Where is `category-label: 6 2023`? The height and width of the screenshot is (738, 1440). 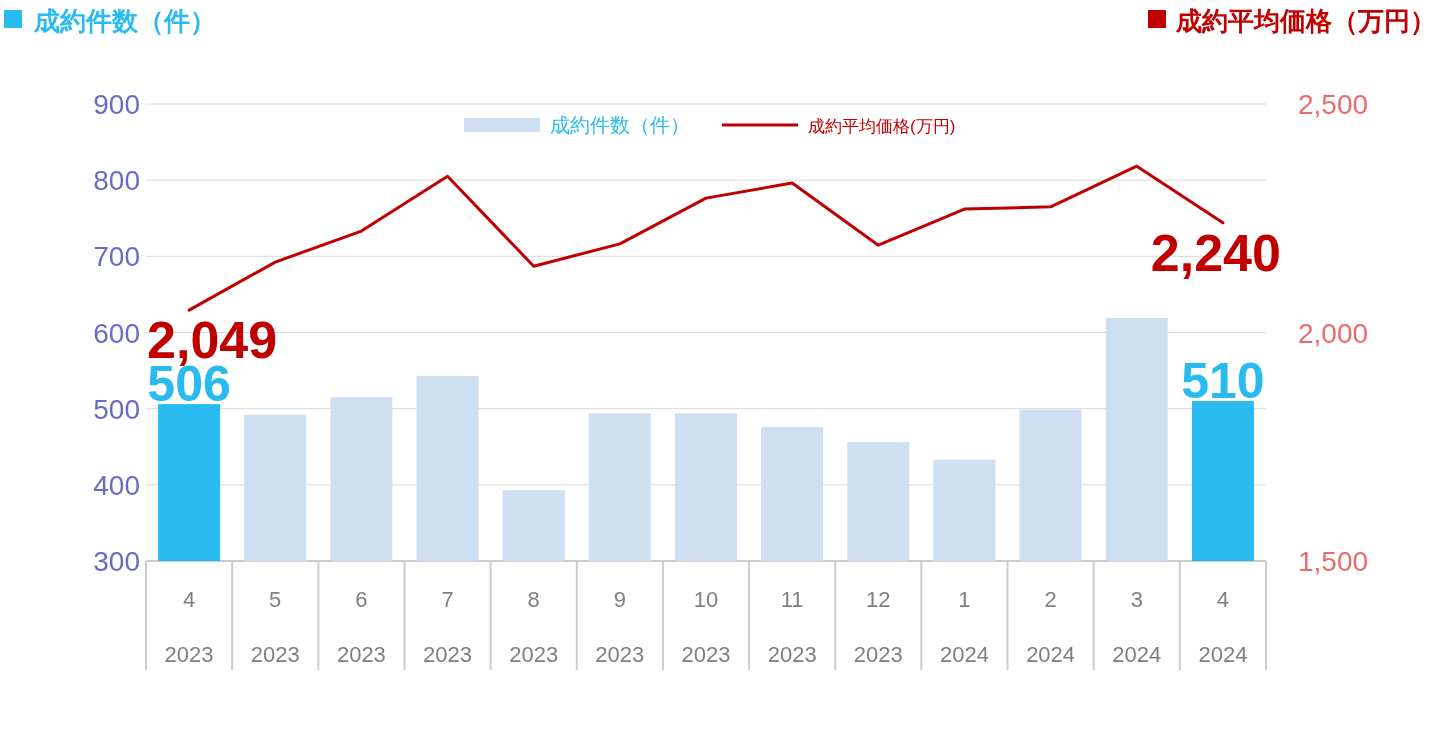 category-label: 6 2023 is located at coordinates (361, 627).